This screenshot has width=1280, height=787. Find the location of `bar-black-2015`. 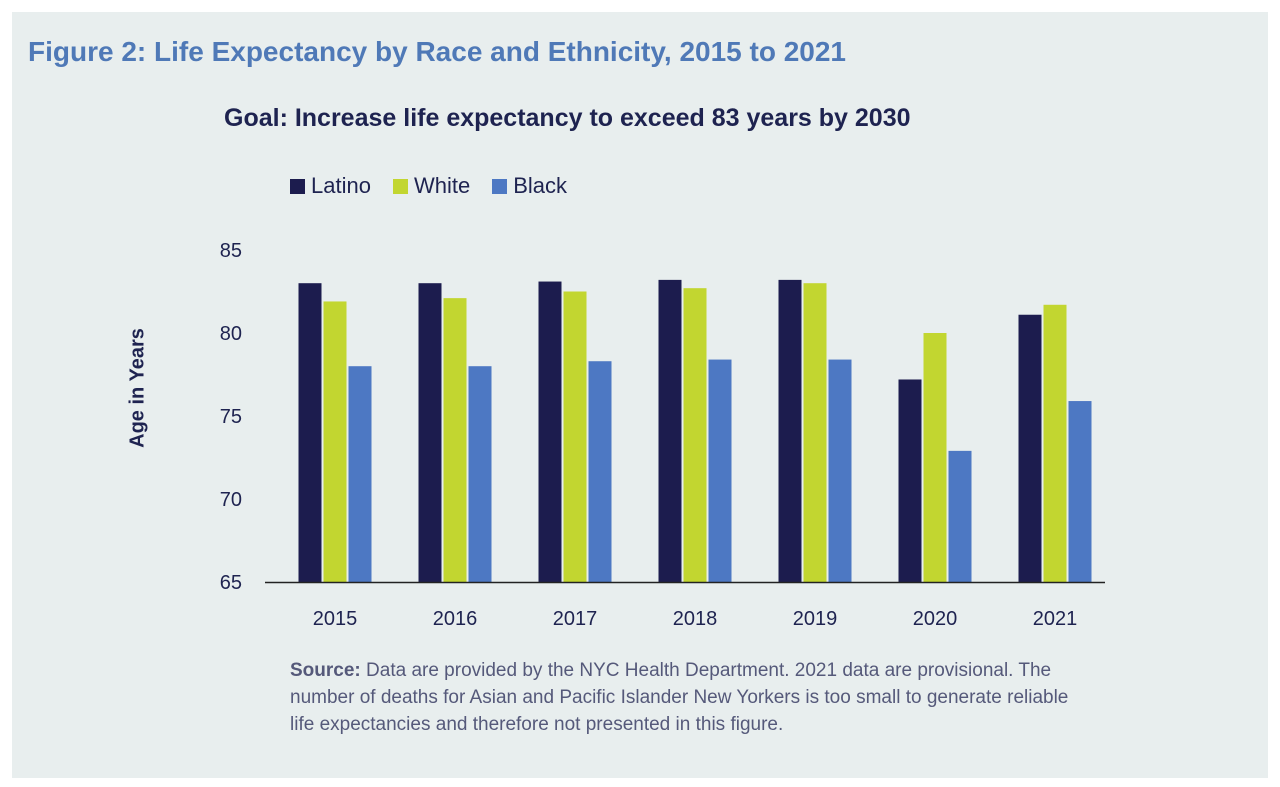

bar-black-2015 is located at coordinates (360, 474).